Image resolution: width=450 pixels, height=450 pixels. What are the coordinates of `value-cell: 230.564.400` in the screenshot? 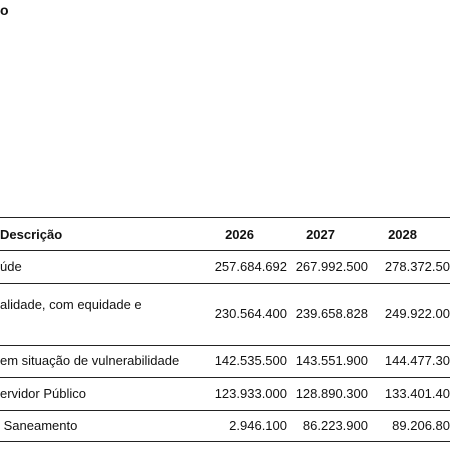 It's located at (250, 313).